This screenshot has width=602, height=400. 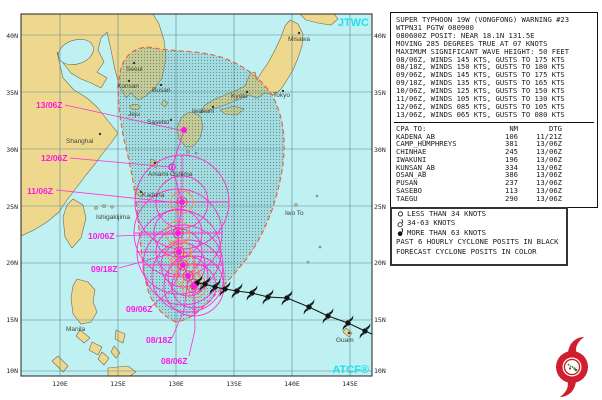 I want to click on cpa-row: TAEGU 290 13/06Z, so click(x=494, y=198).